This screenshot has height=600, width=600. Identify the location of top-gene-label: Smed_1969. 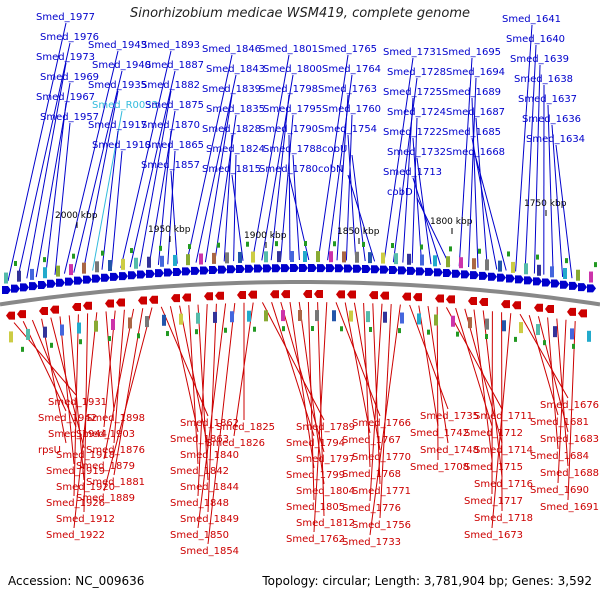
(69, 77).